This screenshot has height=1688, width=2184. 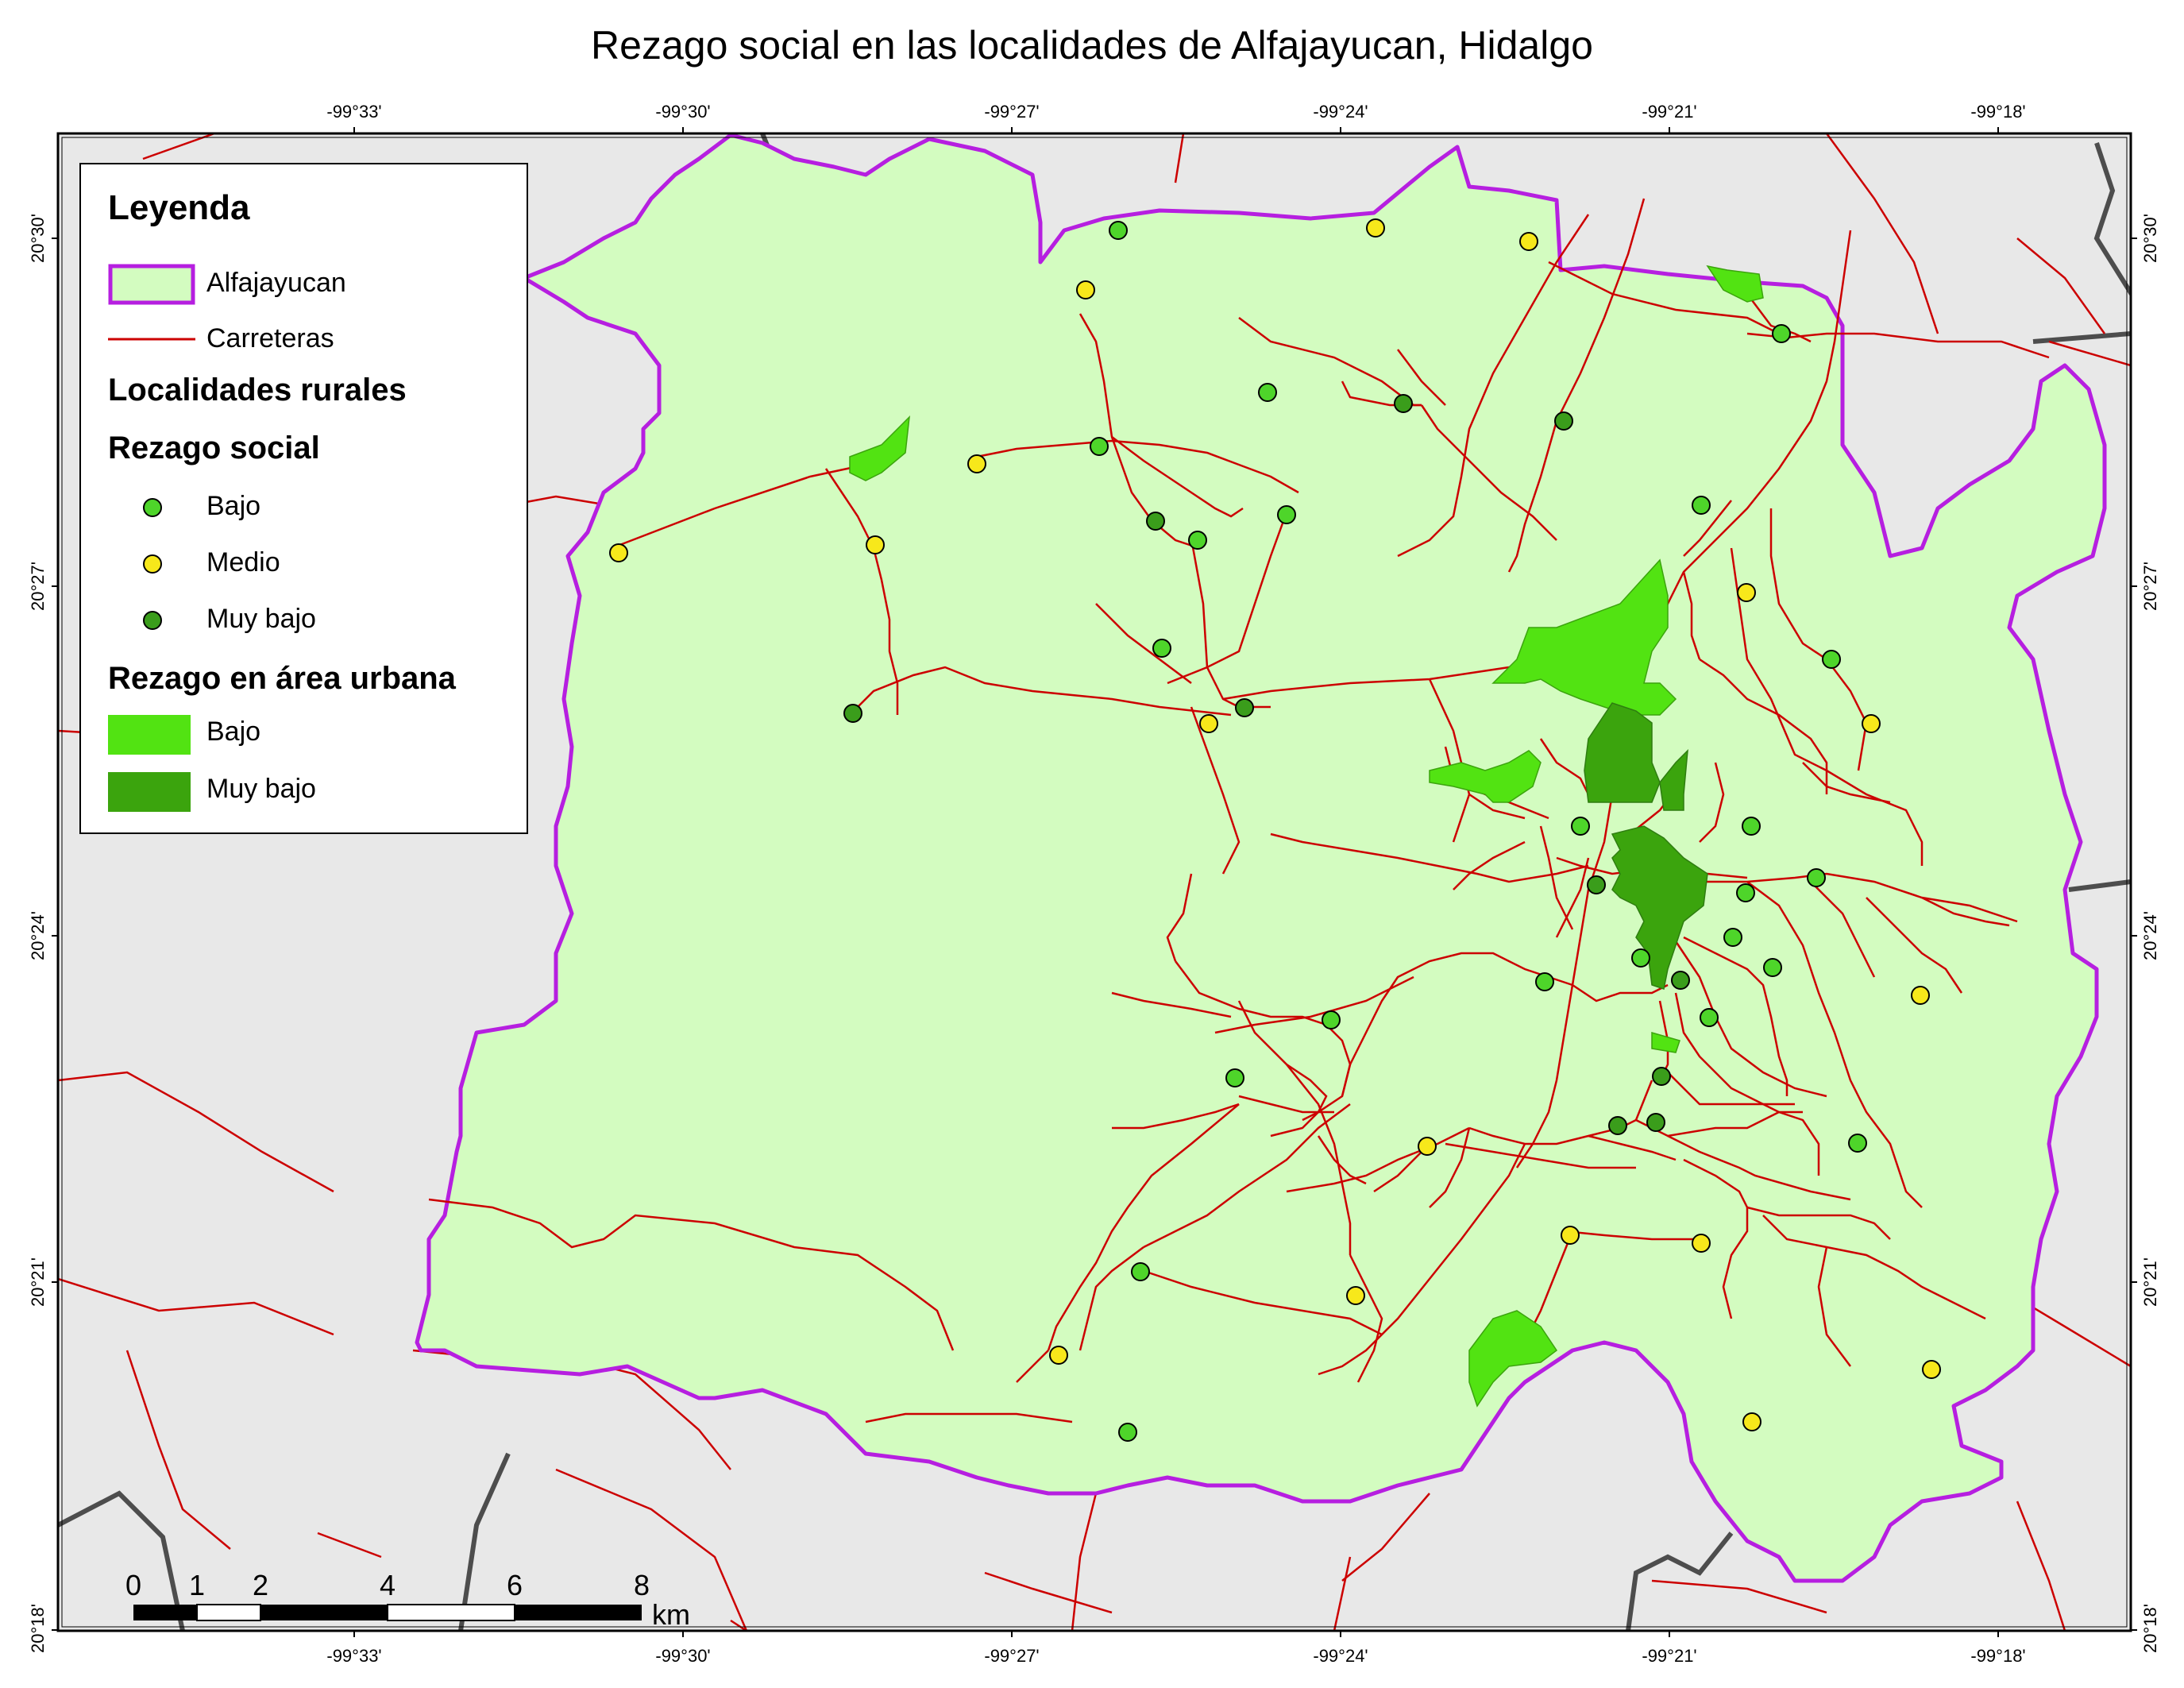 What do you see at coordinates (133, 1585) in the screenshot?
I see `scale-label: 0` at bounding box center [133, 1585].